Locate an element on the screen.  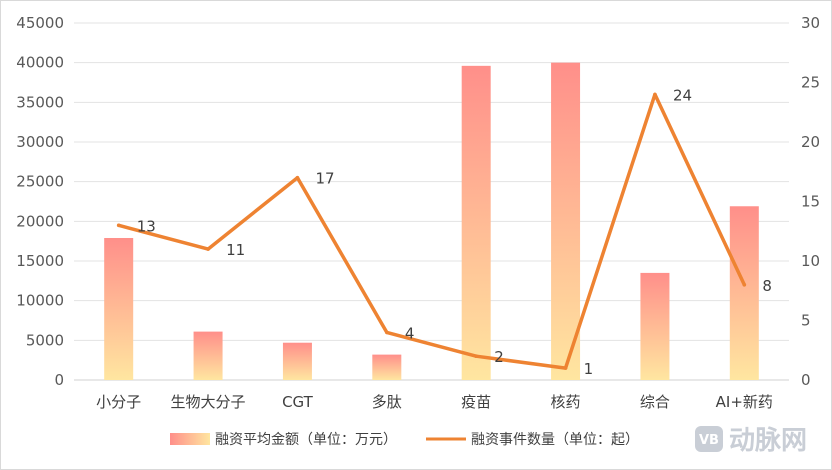
watermark: VB 动脉网 is located at coordinates (751, 441).